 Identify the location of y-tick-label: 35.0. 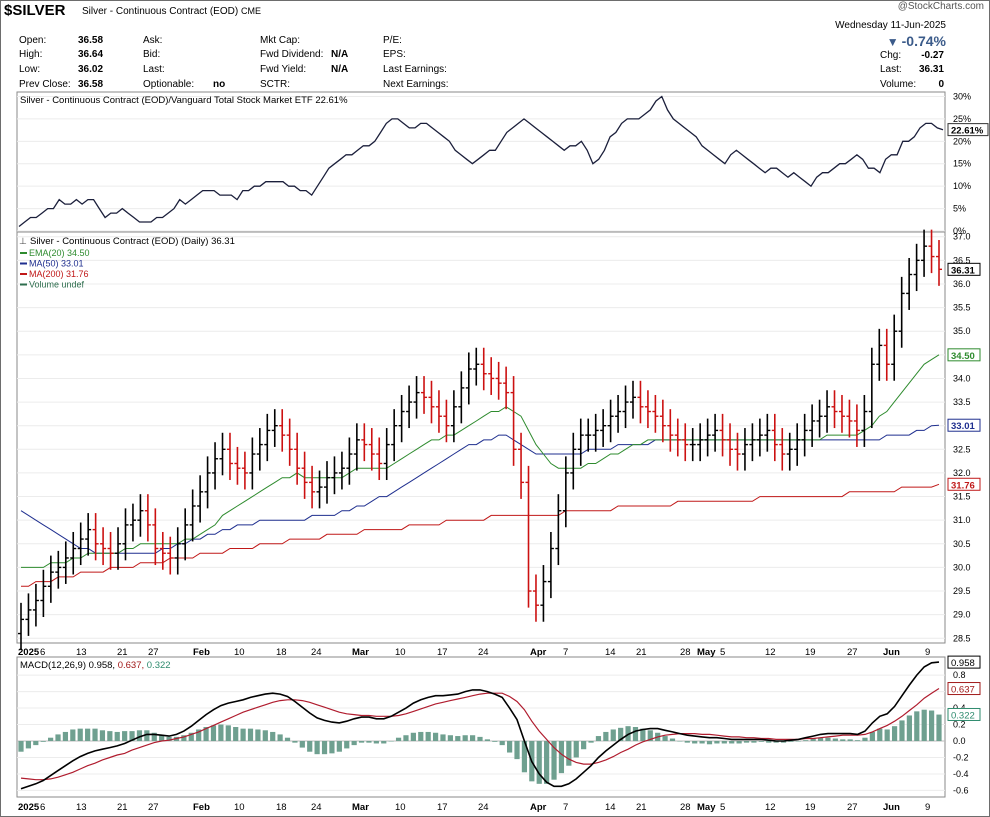
(962, 331).